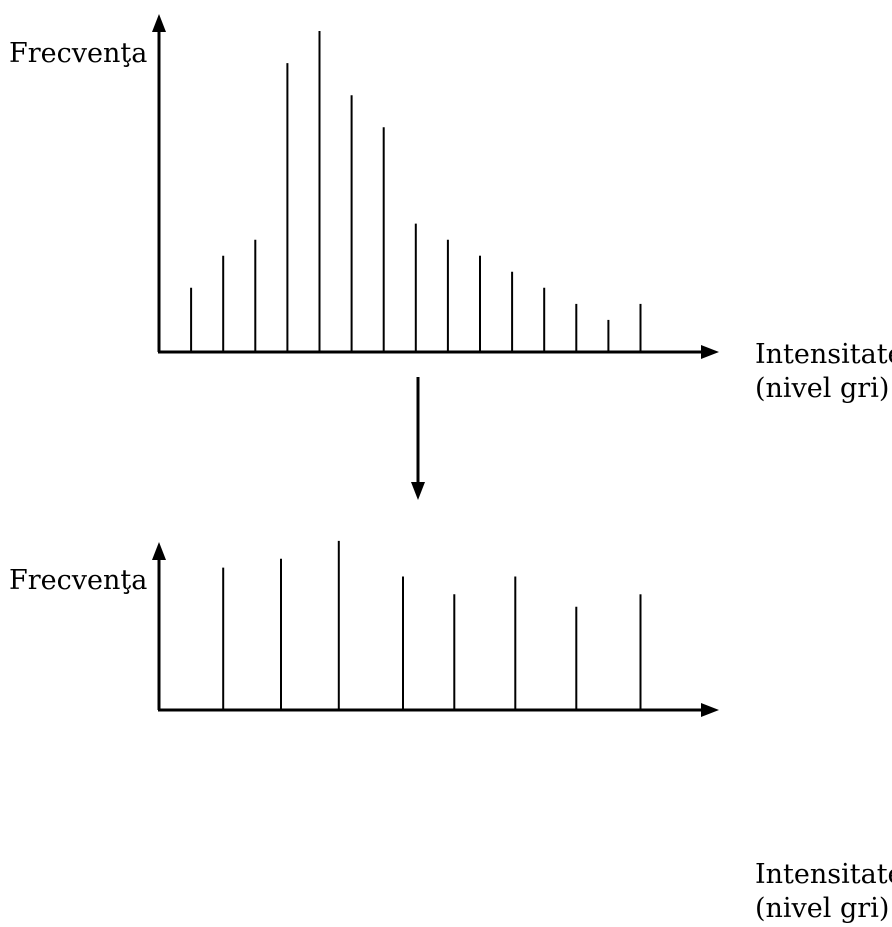  I want to click on top-y-axis-arrowhead, so click(159, 23).